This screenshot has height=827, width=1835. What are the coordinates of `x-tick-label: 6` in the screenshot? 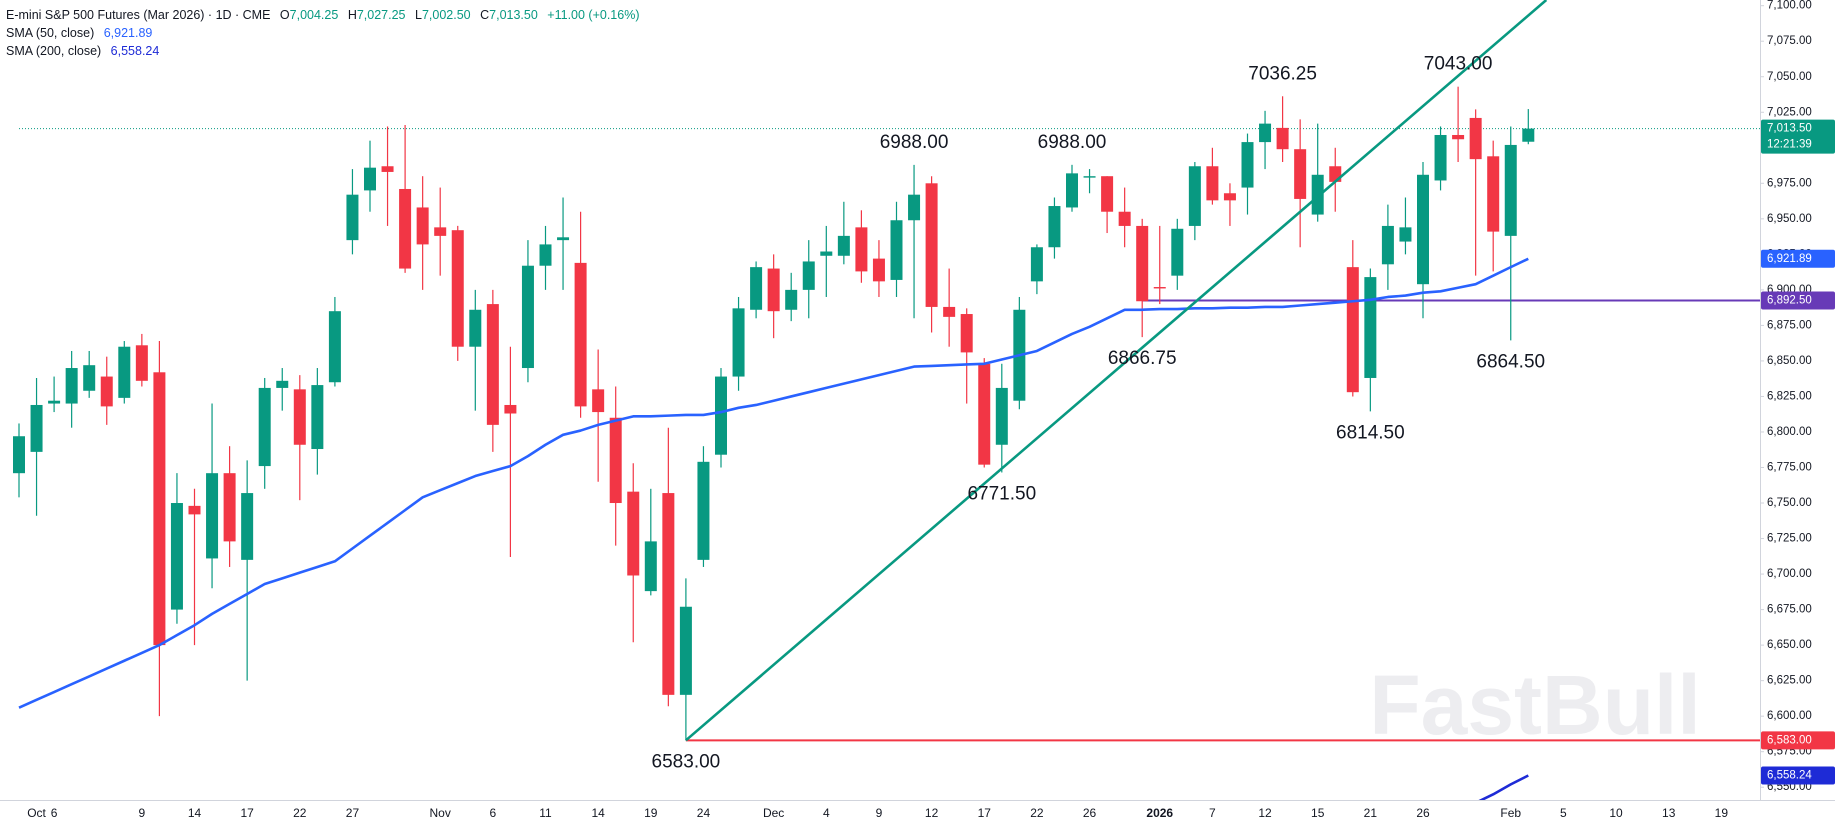 It's located at (54, 813).